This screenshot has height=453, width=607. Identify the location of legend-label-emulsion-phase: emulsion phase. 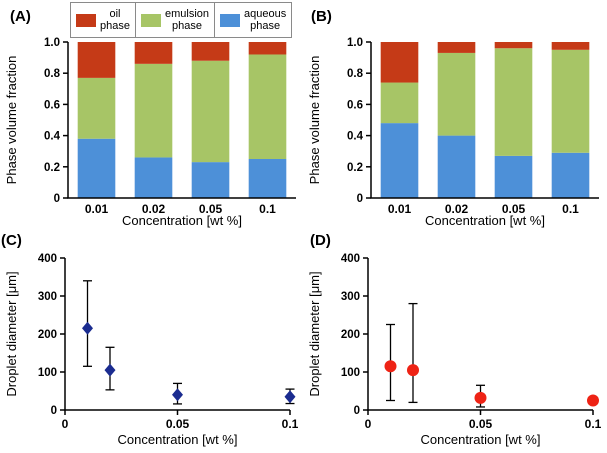
(187, 19).